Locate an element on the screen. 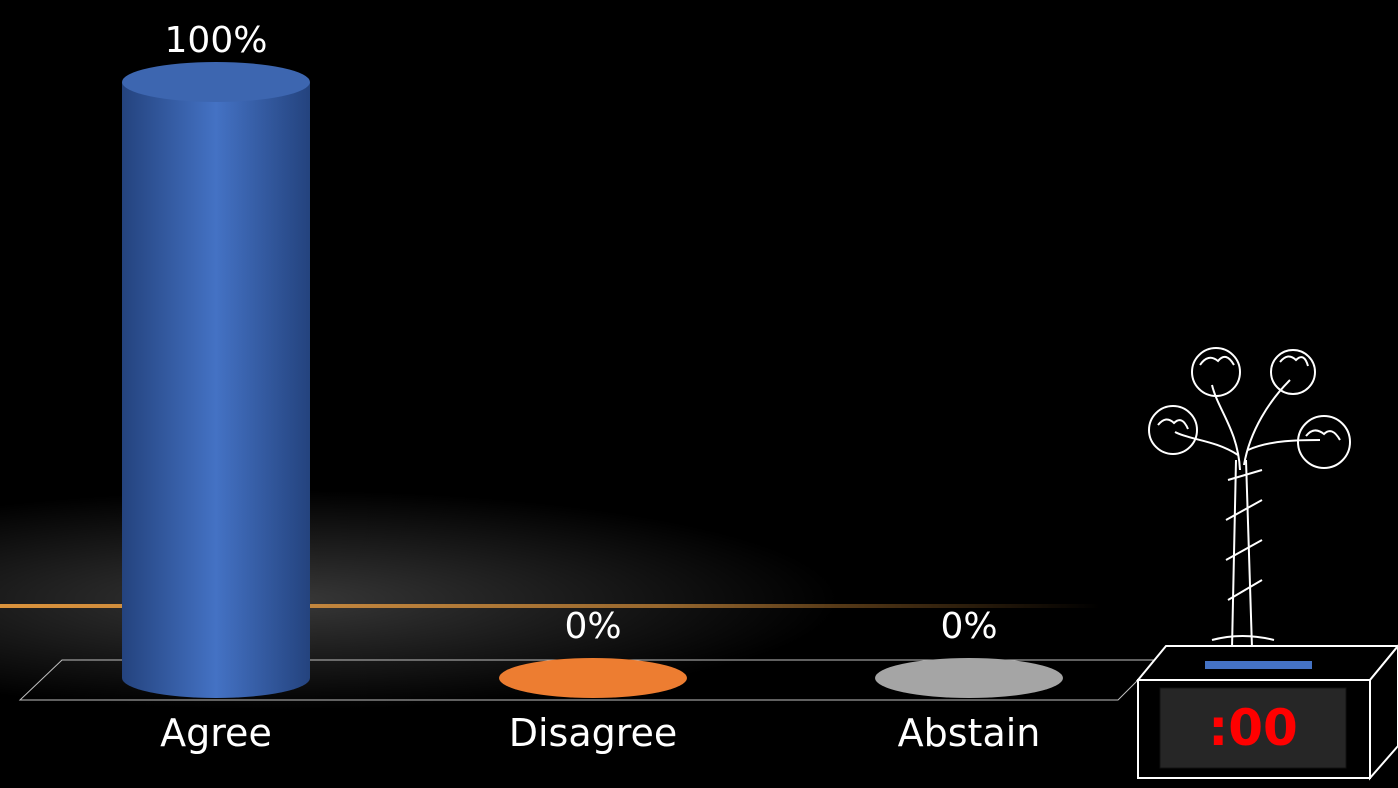 This screenshot has height=788, width=1398. bar-body-agree is located at coordinates (216, 390).